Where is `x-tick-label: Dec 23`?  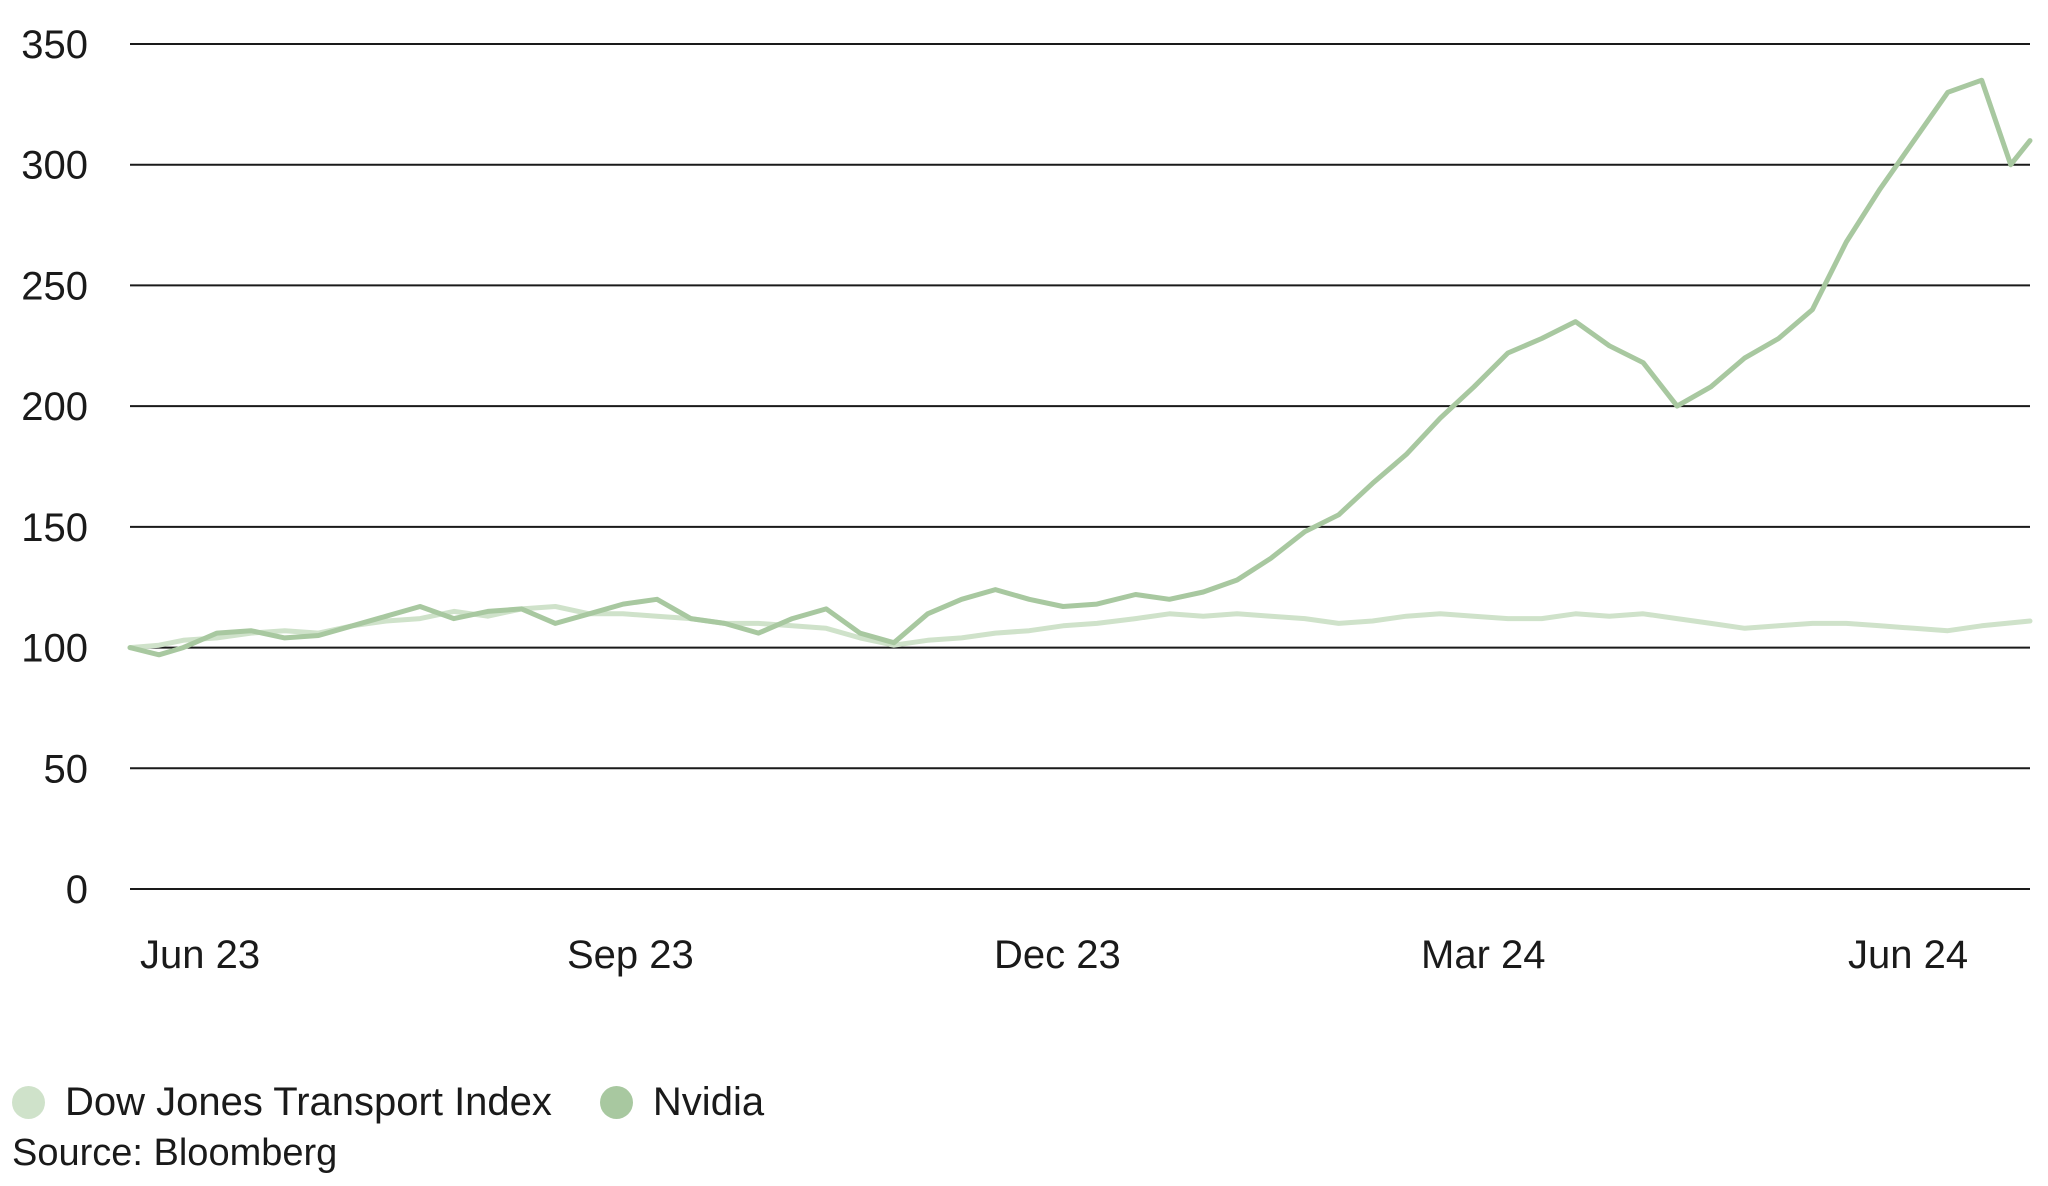 x-tick-label: Dec 23 is located at coordinates (1057, 955).